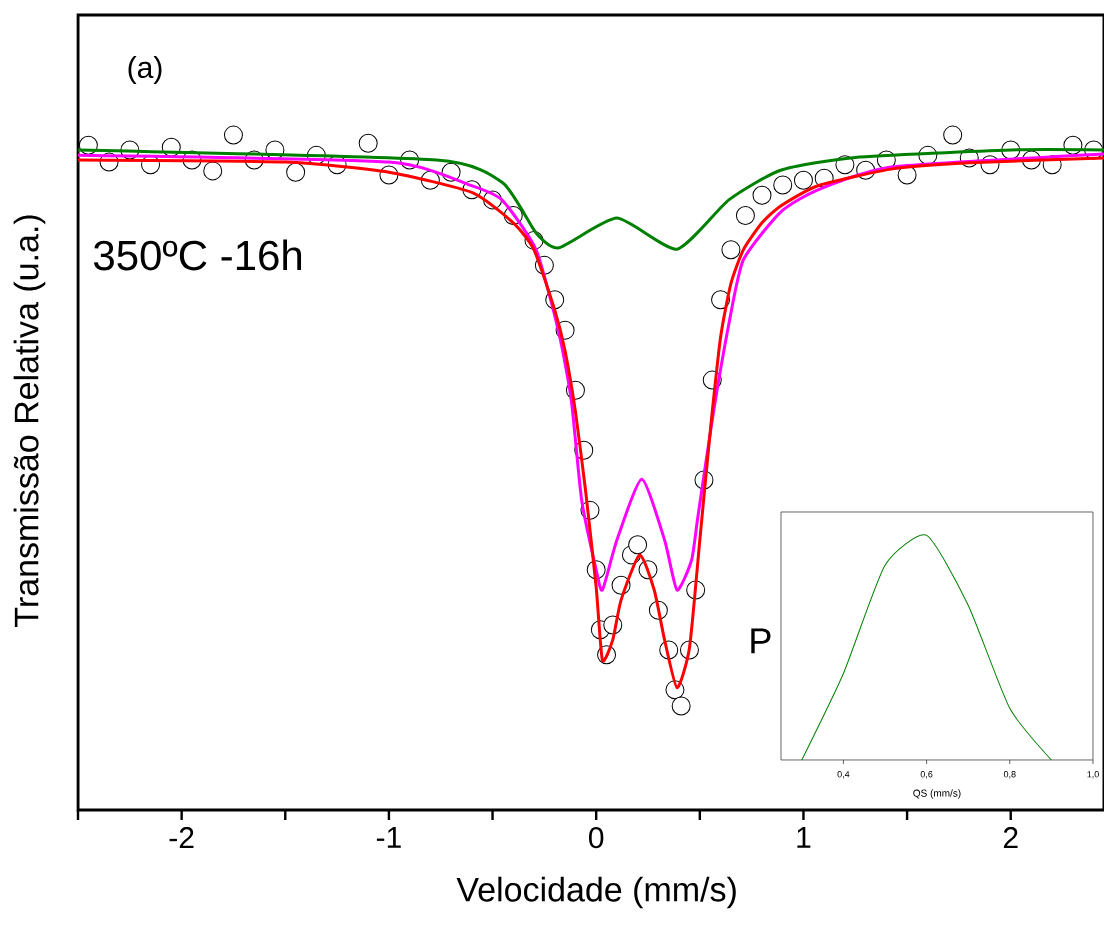 The height and width of the screenshot is (931, 1104). I want to click on x-tick-label: 0,4, so click(843, 775).